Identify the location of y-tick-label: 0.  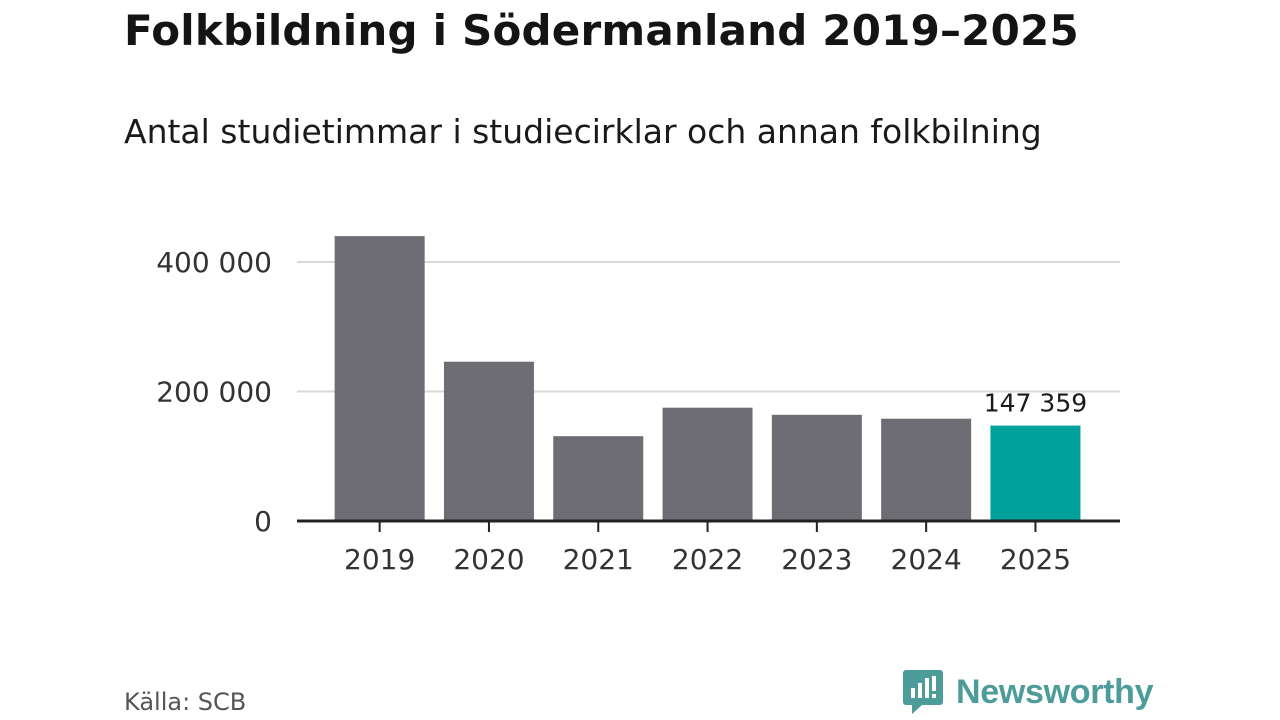
(263, 521).